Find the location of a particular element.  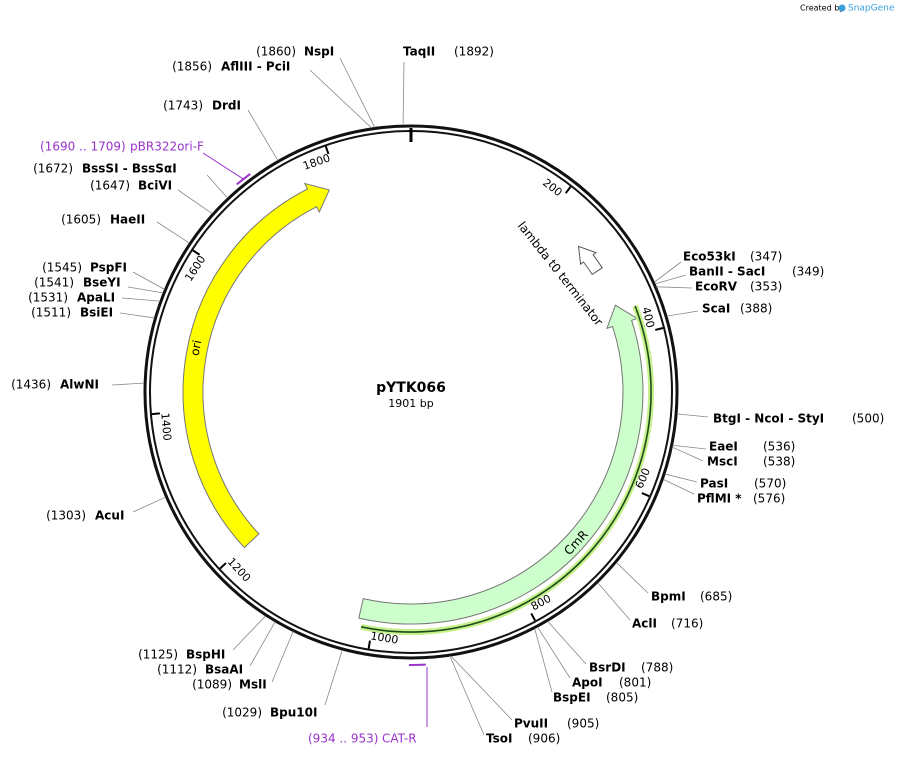

plasmid-name: pYTK066 is located at coordinates (411, 388).